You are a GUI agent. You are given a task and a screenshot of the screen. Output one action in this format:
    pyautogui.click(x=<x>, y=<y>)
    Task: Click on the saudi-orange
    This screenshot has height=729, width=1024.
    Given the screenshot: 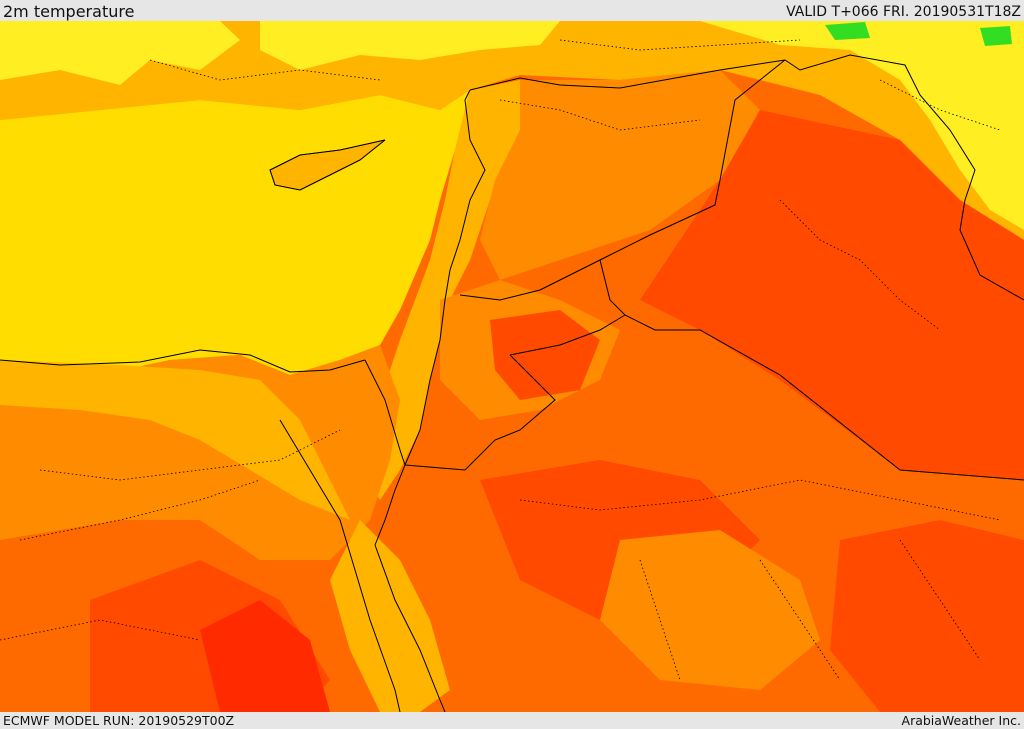 What is the action you would take?
    pyautogui.click(x=710, y=610)
    